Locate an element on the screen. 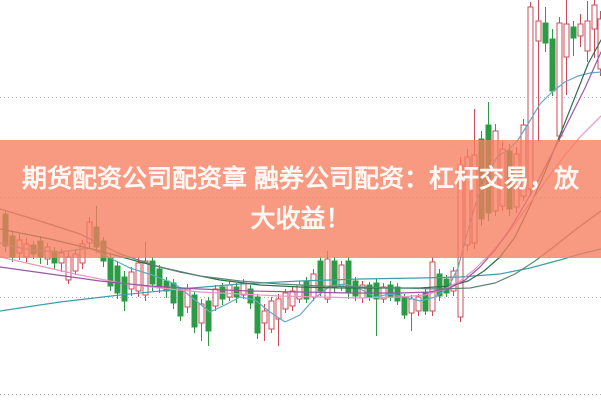 The height and width of the screenshot is (400, 601). banner-title-line1: 期货配资公司配资章 融券公司配资：杠杆交易，放 is located at coordinates (300, 179).